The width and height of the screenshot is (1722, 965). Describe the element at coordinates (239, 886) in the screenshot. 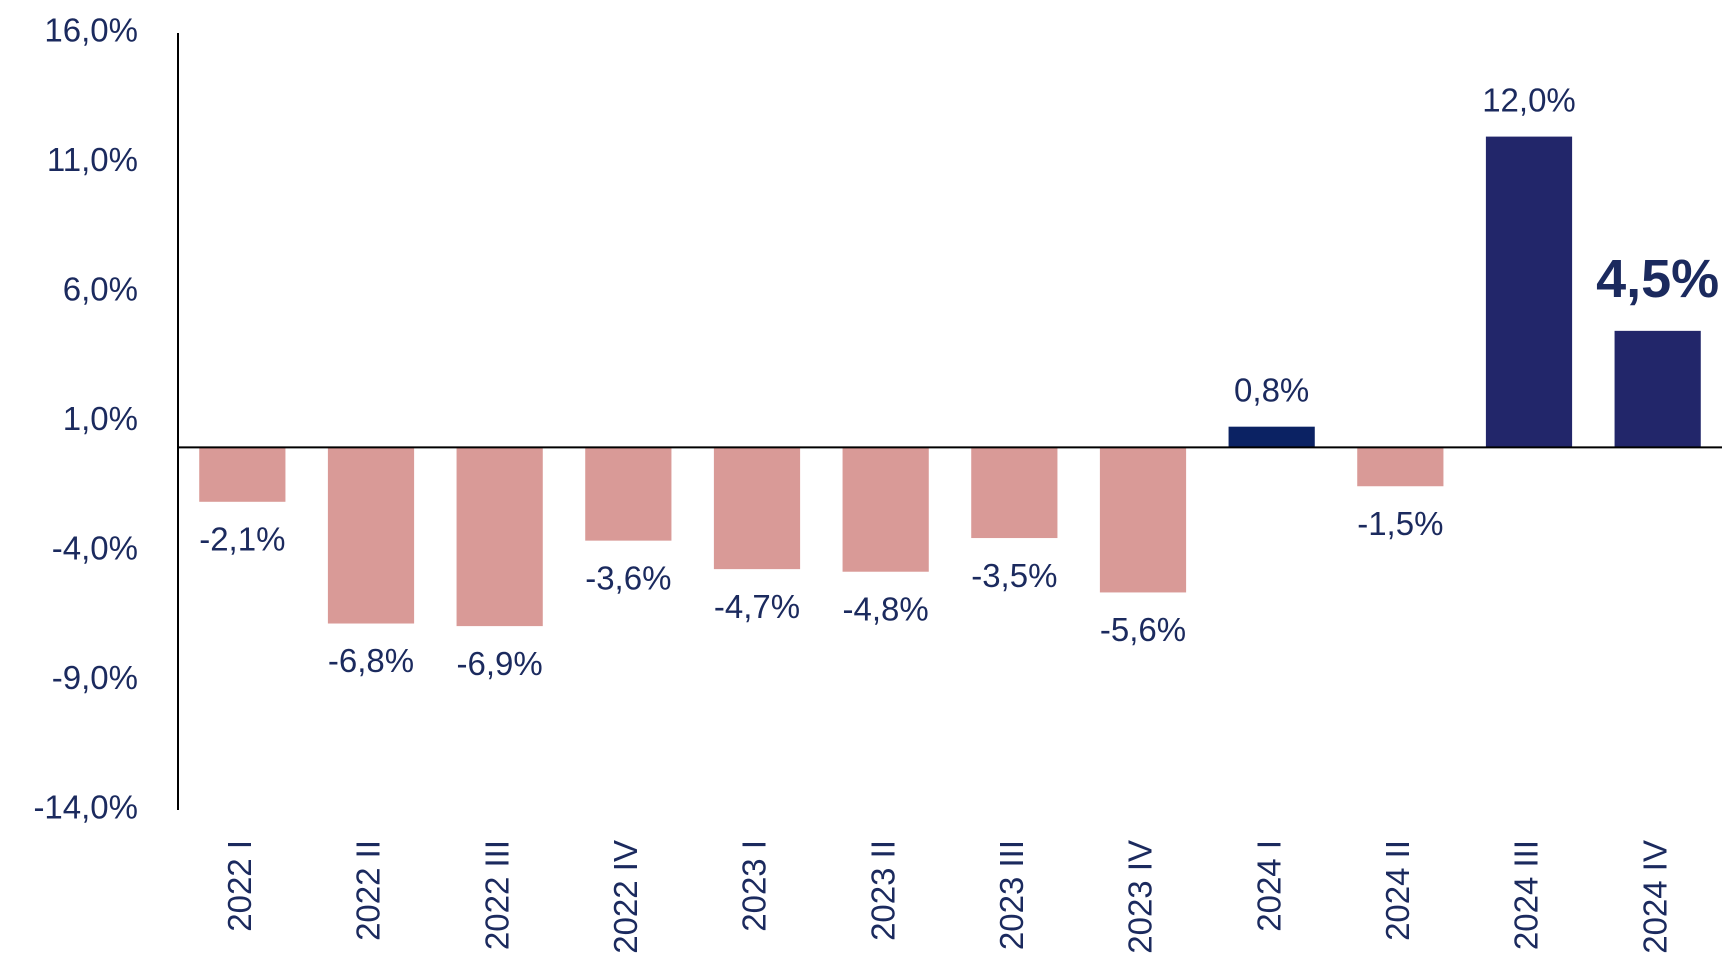

I see `x-tick-label: 2022 I` at that location.